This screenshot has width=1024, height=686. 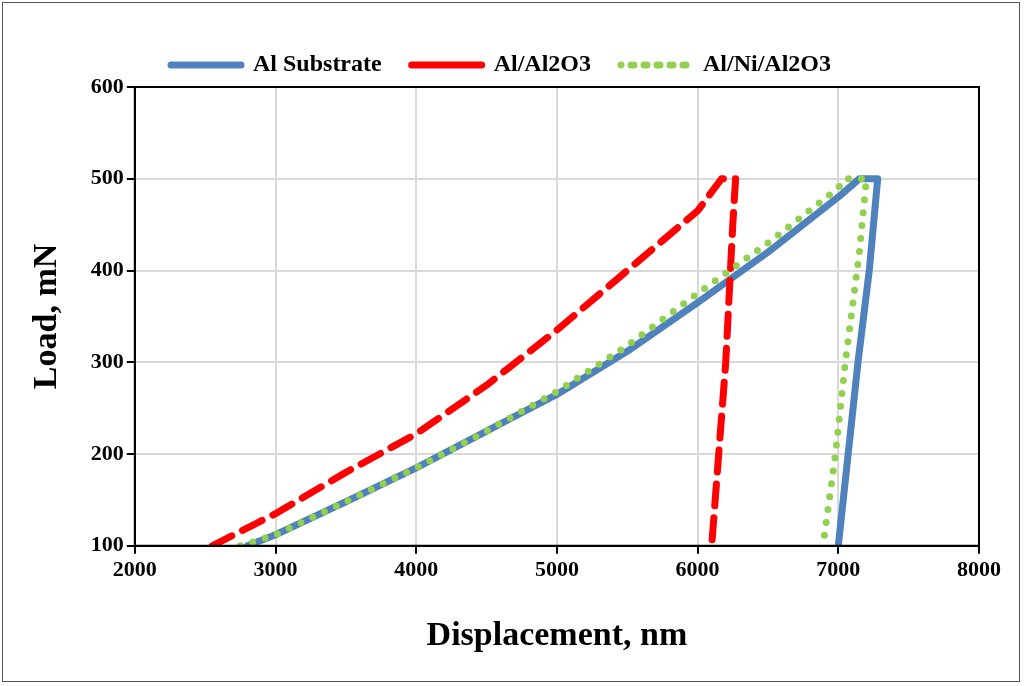 What do you see at coordinates (697, 568) in the screenshot?
I see `x-tick-label: 6000` at bounding box center [697, 568].